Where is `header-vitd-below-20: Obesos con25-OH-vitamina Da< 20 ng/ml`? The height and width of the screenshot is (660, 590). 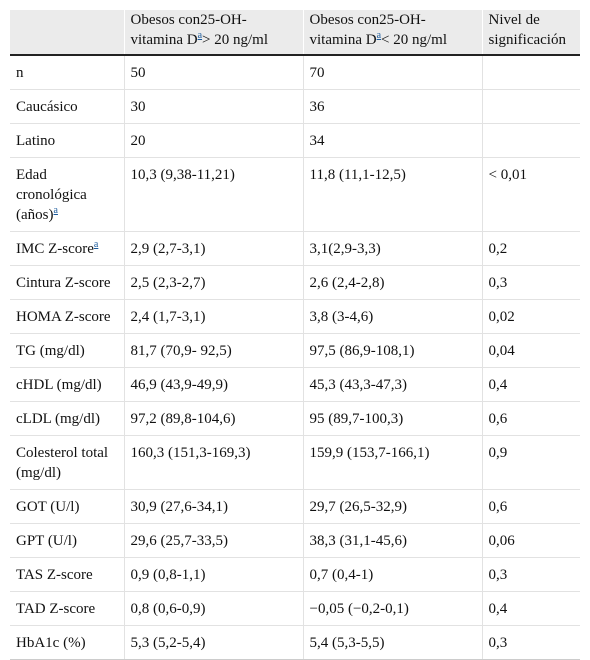
header-vitd-below-20: Obesos con25-OH-vitamina Da< 20 ng/ml is located at coordinates (392, 33).